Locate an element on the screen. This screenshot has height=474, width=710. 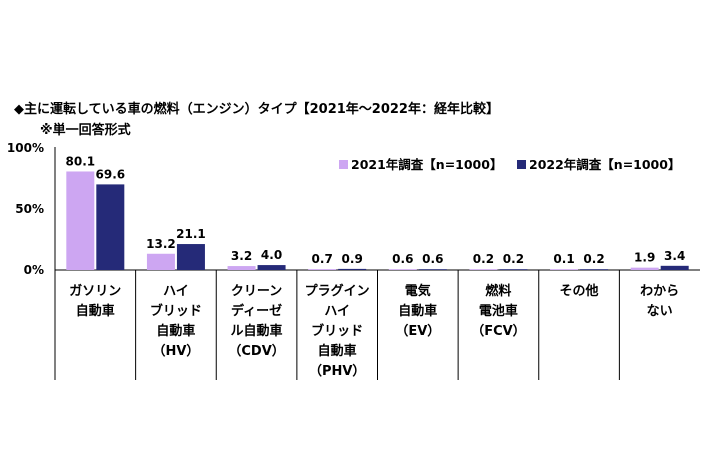
bar-s1-c1 is located at coordinates (190, 257).